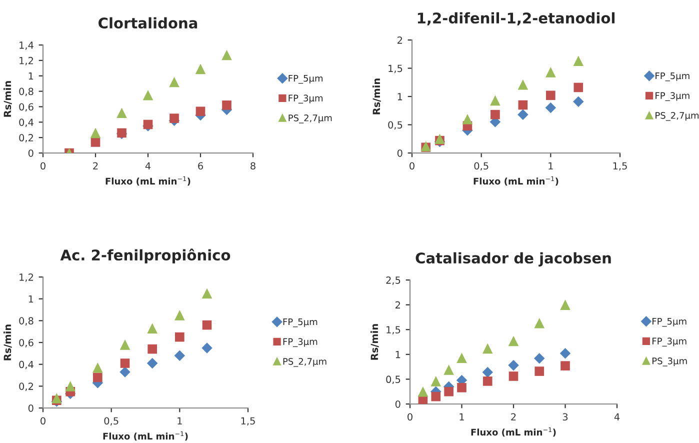  I want to click on chart-title: Catalisador de jacobsen, so click(513, 259).